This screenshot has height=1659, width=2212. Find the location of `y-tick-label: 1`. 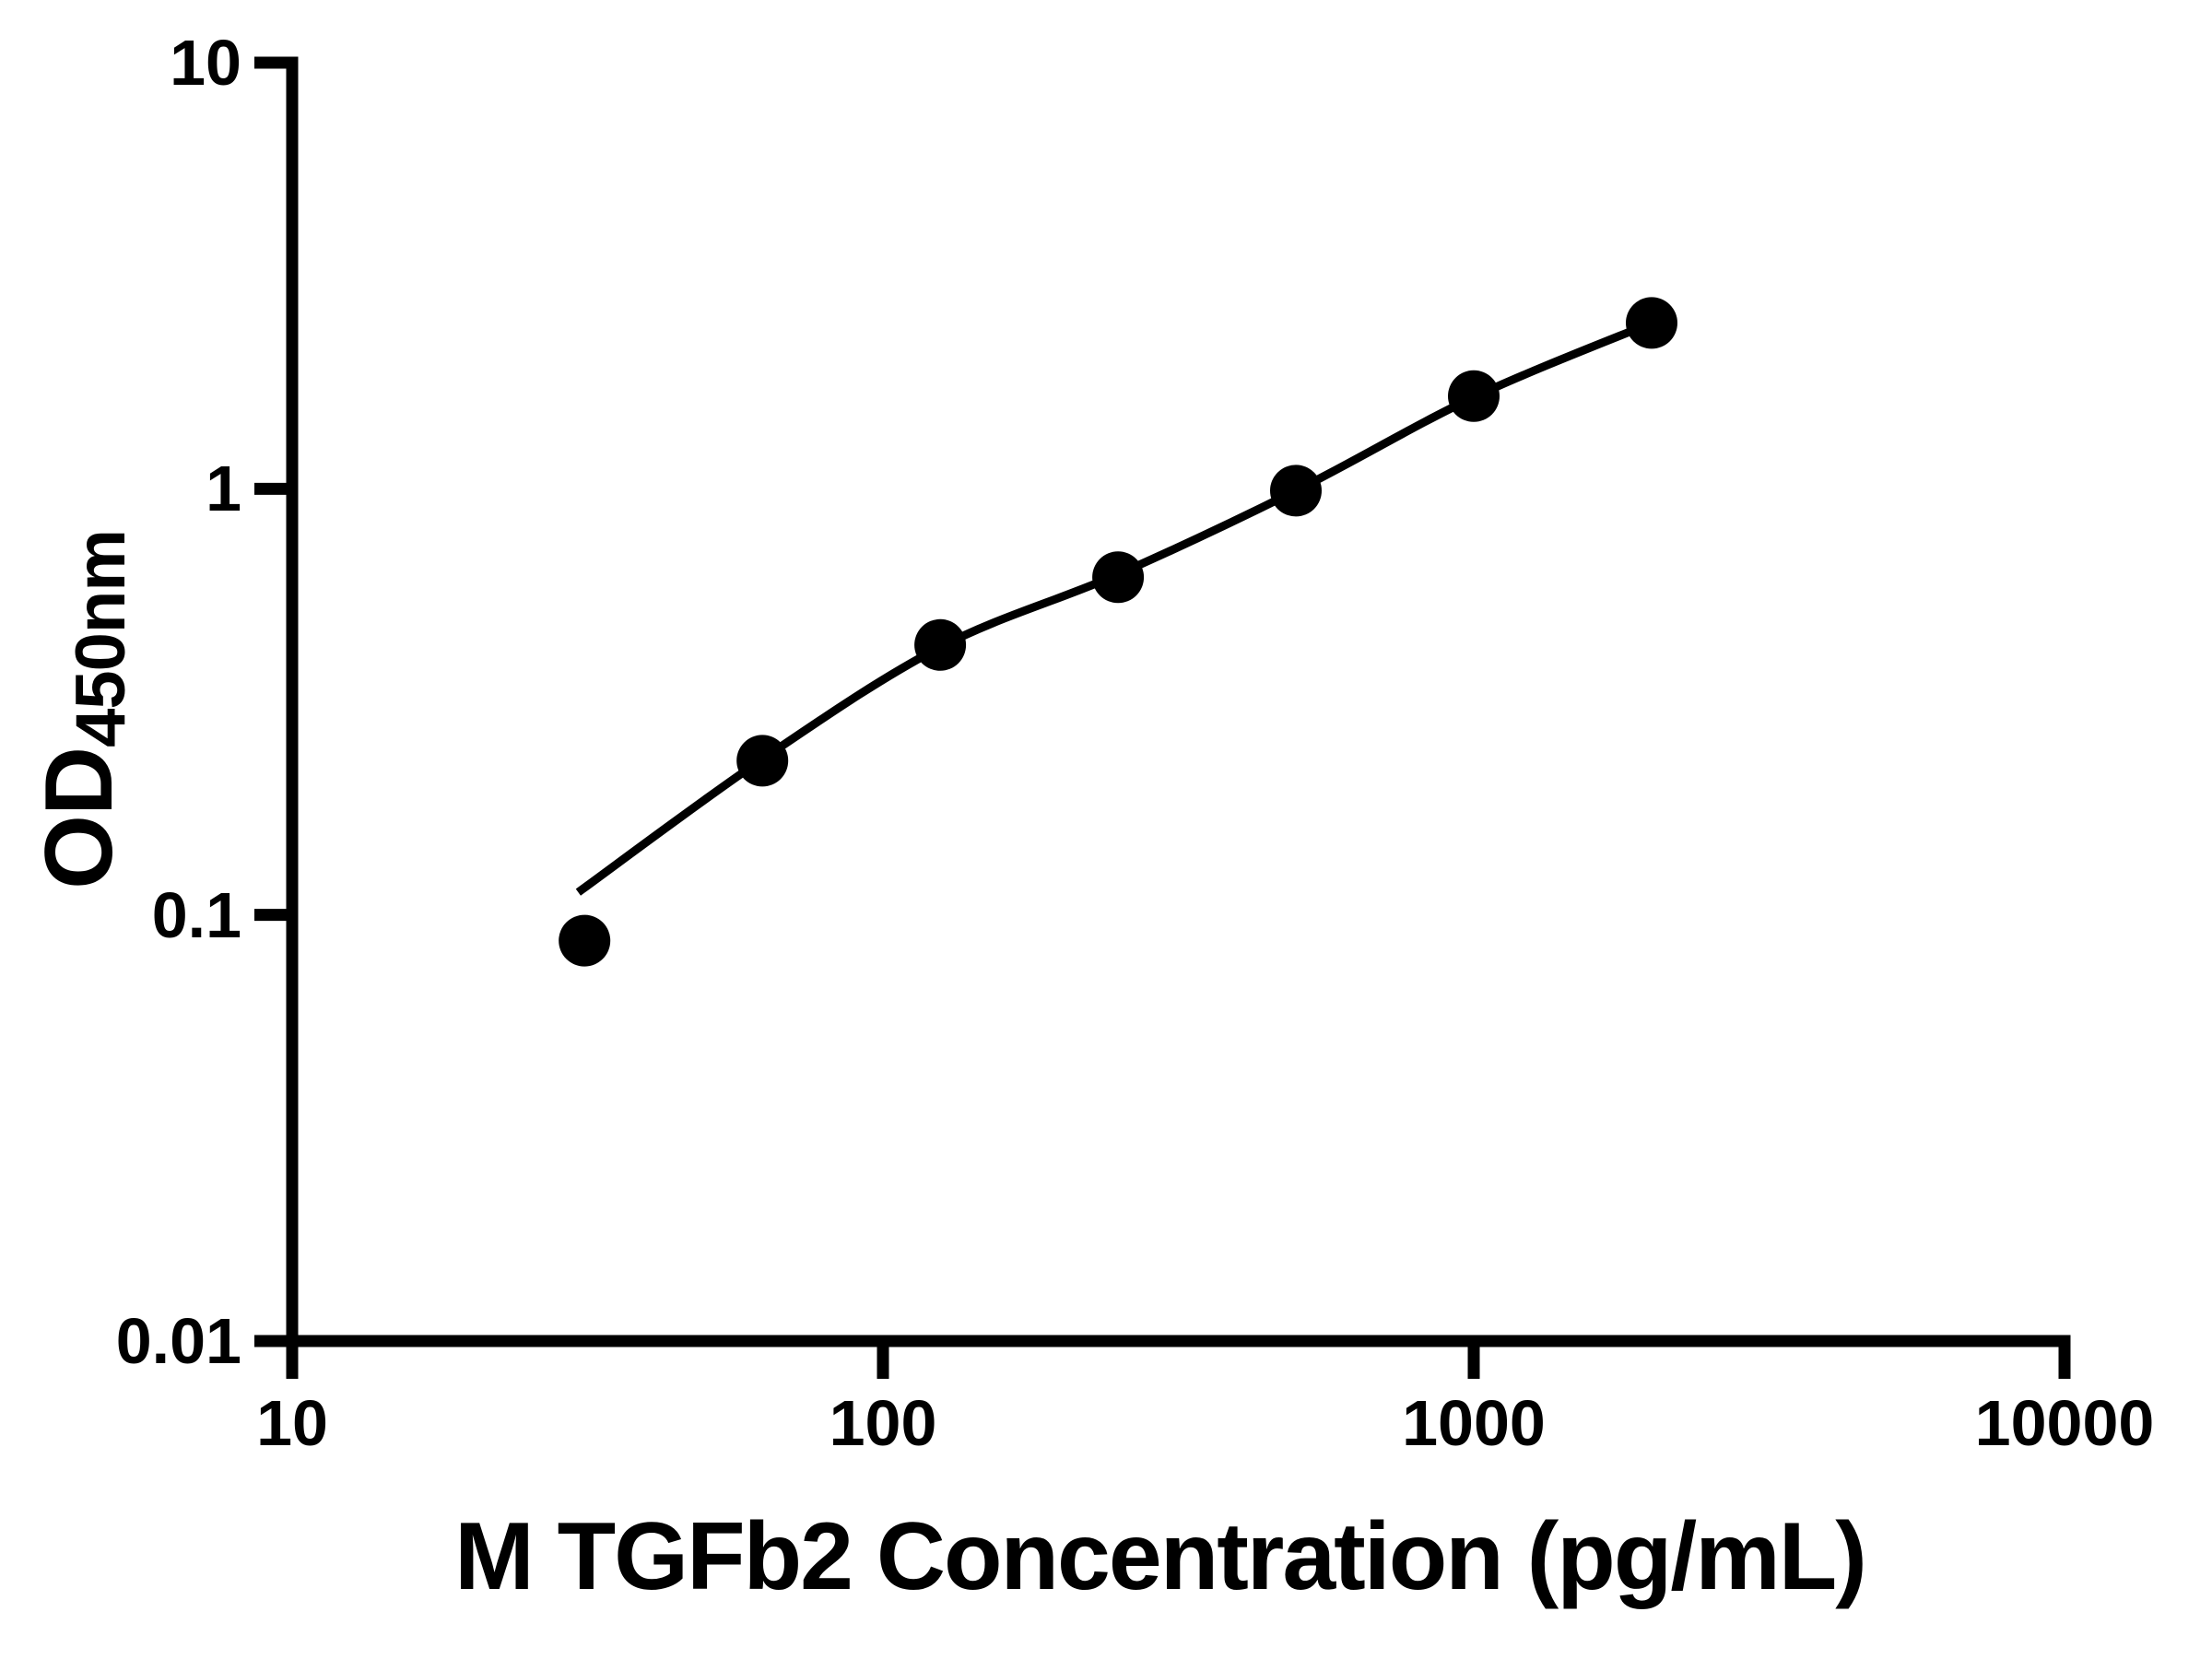

y-tick-label: 1 is located at coordinates (223, 489).